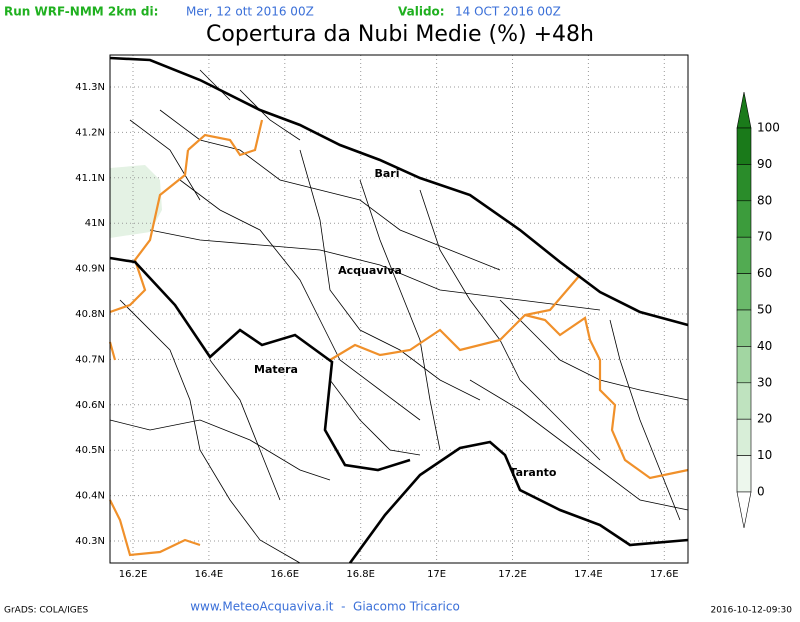 This screenshot has width=800, height=622. I want to click on colorbar-label: 50, so click(764, 310).